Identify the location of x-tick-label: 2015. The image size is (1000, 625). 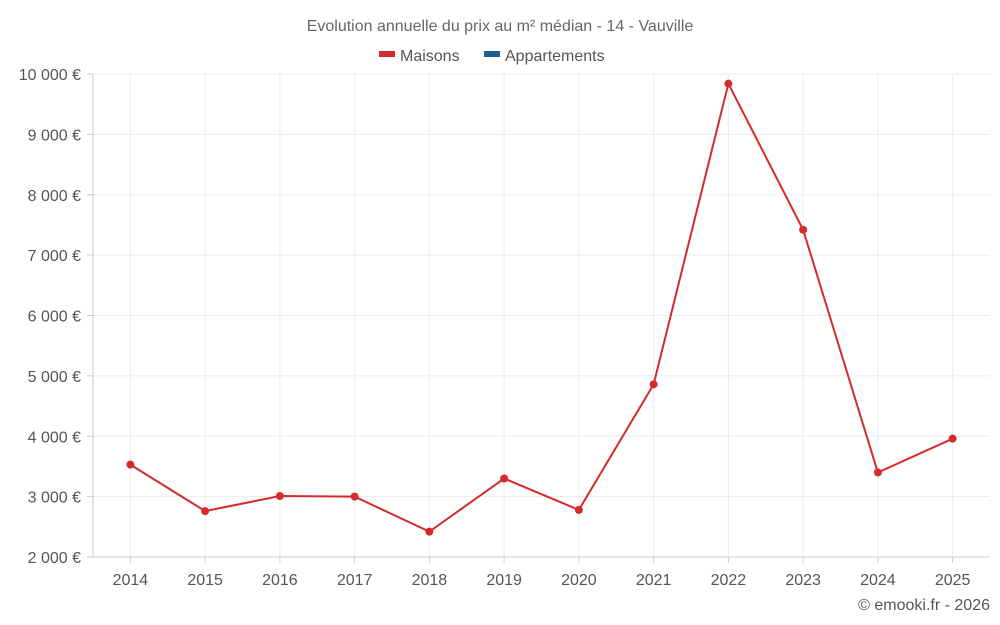
(205, 580).